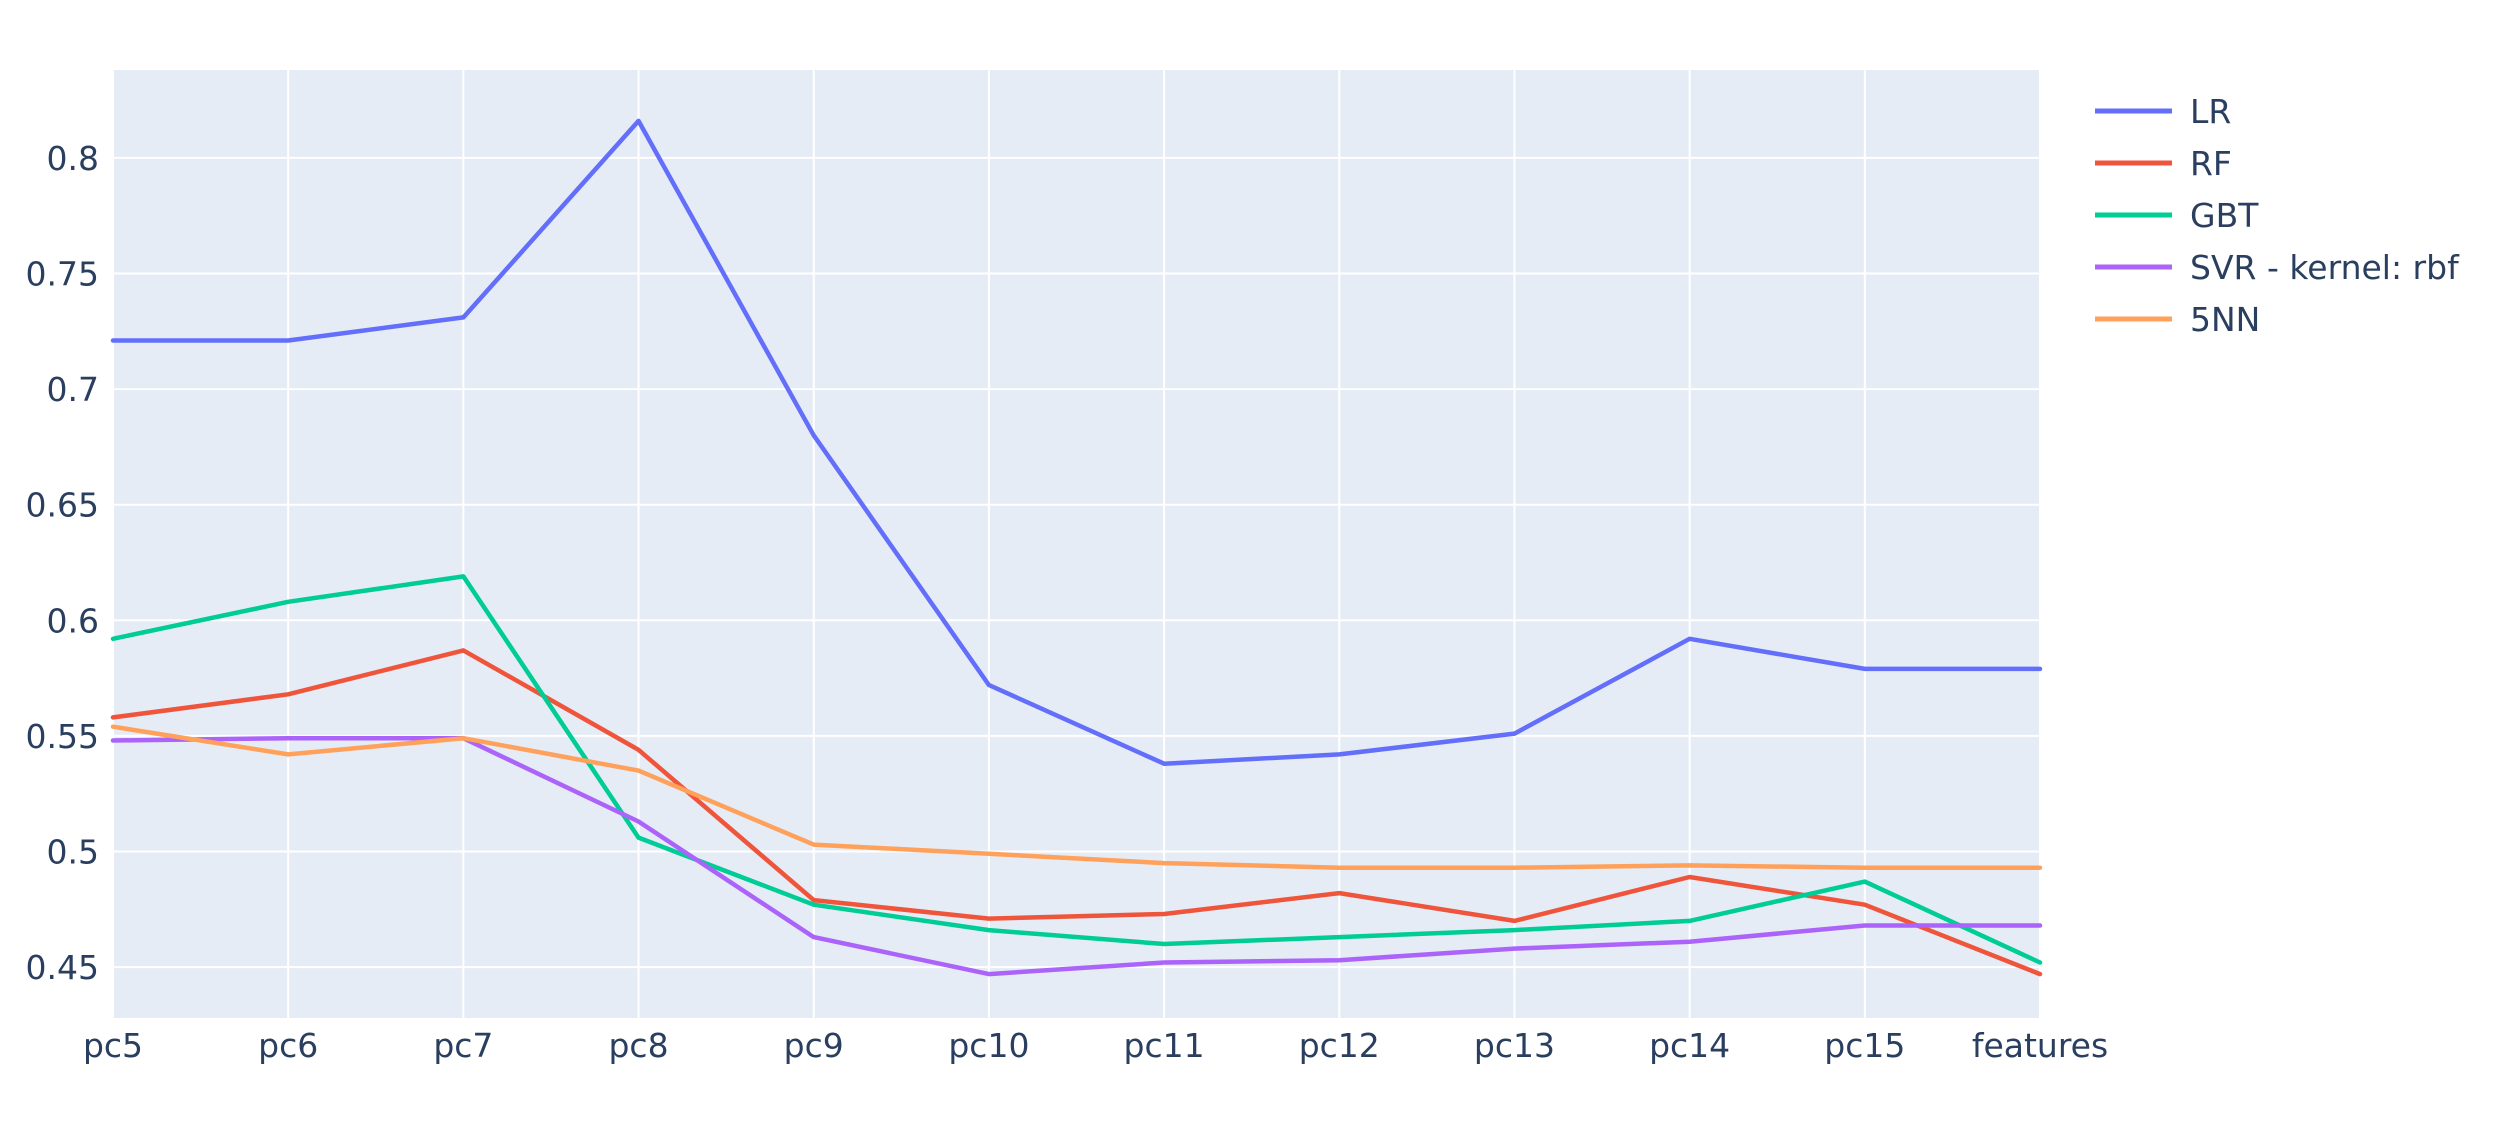 The image size is (2500, 1127). Describe the element at coordinates (2211, 163) in the screenshot. I see `legend-label: RF` at that location.